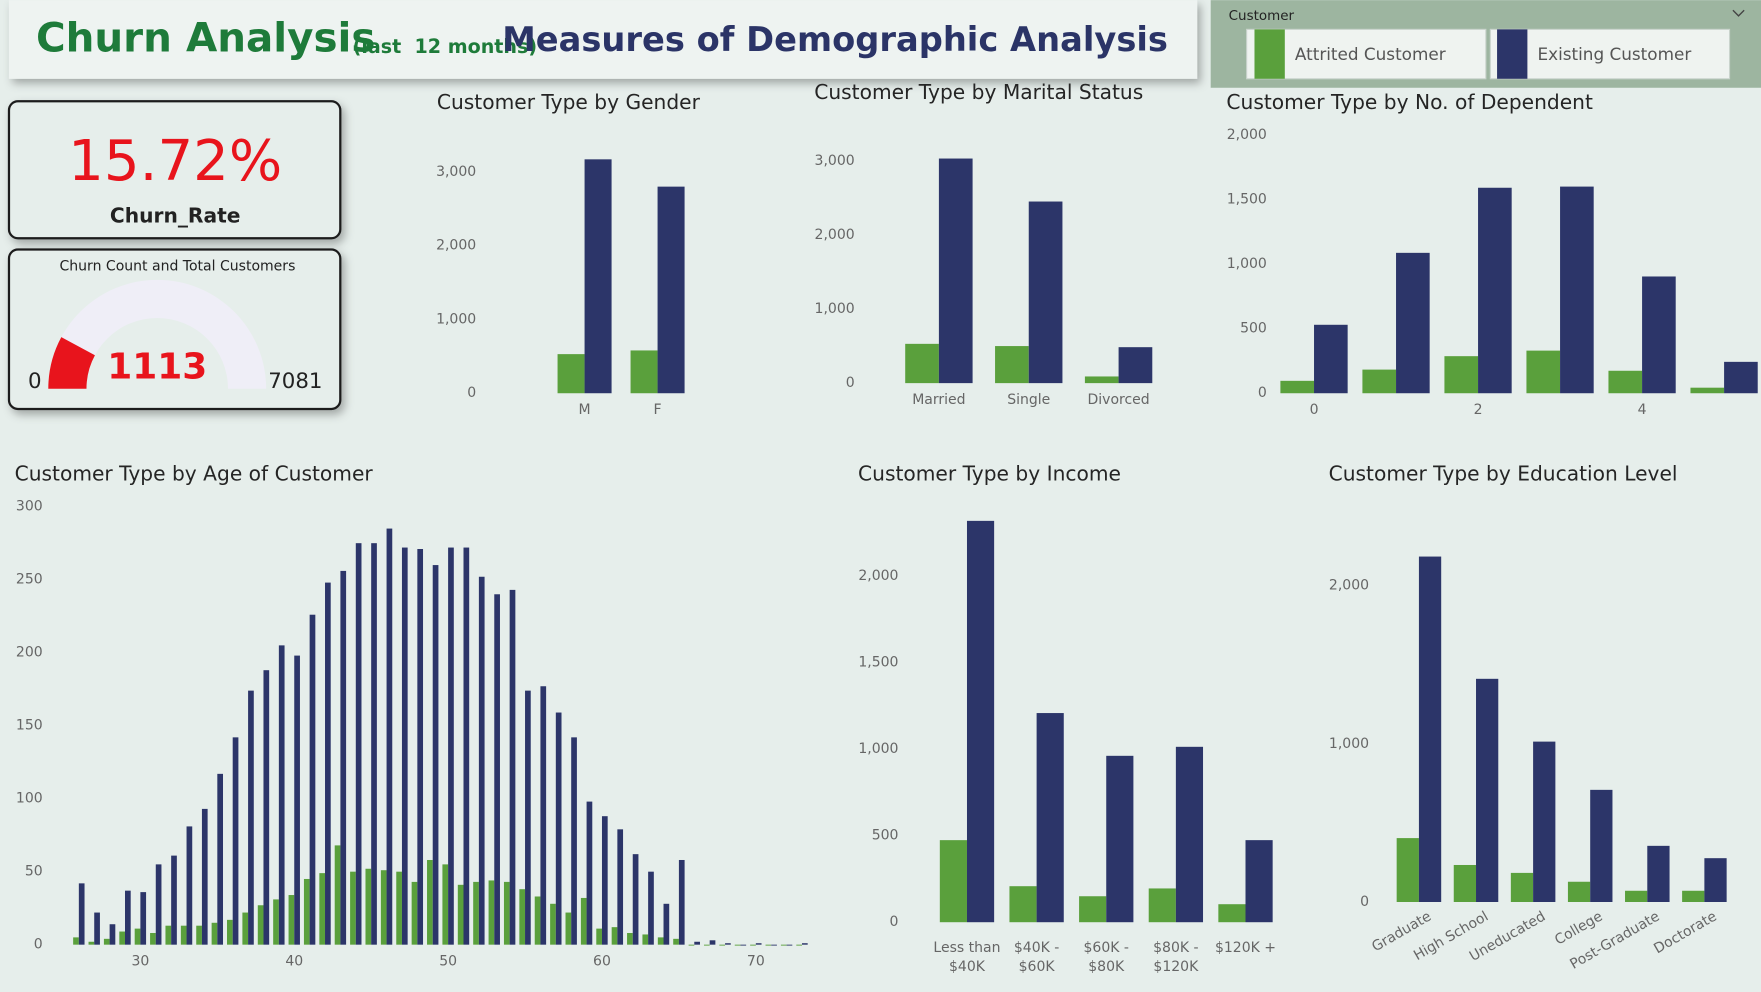 This screenshot has width=1761, height=992. What do you see at coordinates (1028, 400) in the screenshot?
I see `x-tick-label: Single` at bounding box center [1028, 400].